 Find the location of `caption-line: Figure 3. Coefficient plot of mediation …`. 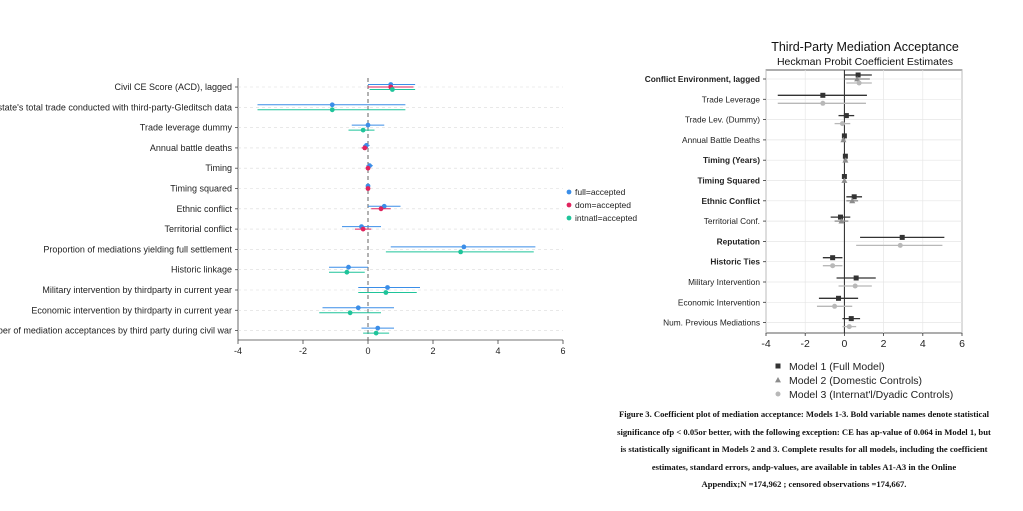

caption-line: Figure 3. Coefficient plot of mediation … is located at coordinates (804, 414).